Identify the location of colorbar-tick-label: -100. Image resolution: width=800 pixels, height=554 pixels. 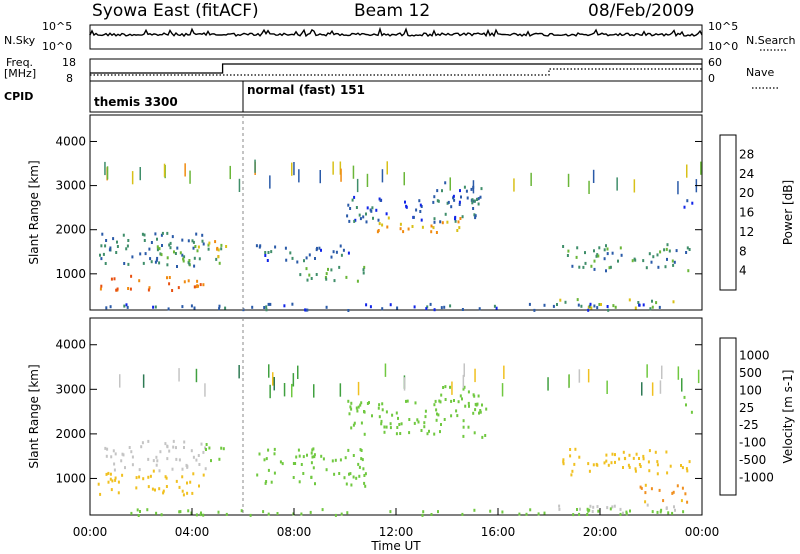
(752, 443).